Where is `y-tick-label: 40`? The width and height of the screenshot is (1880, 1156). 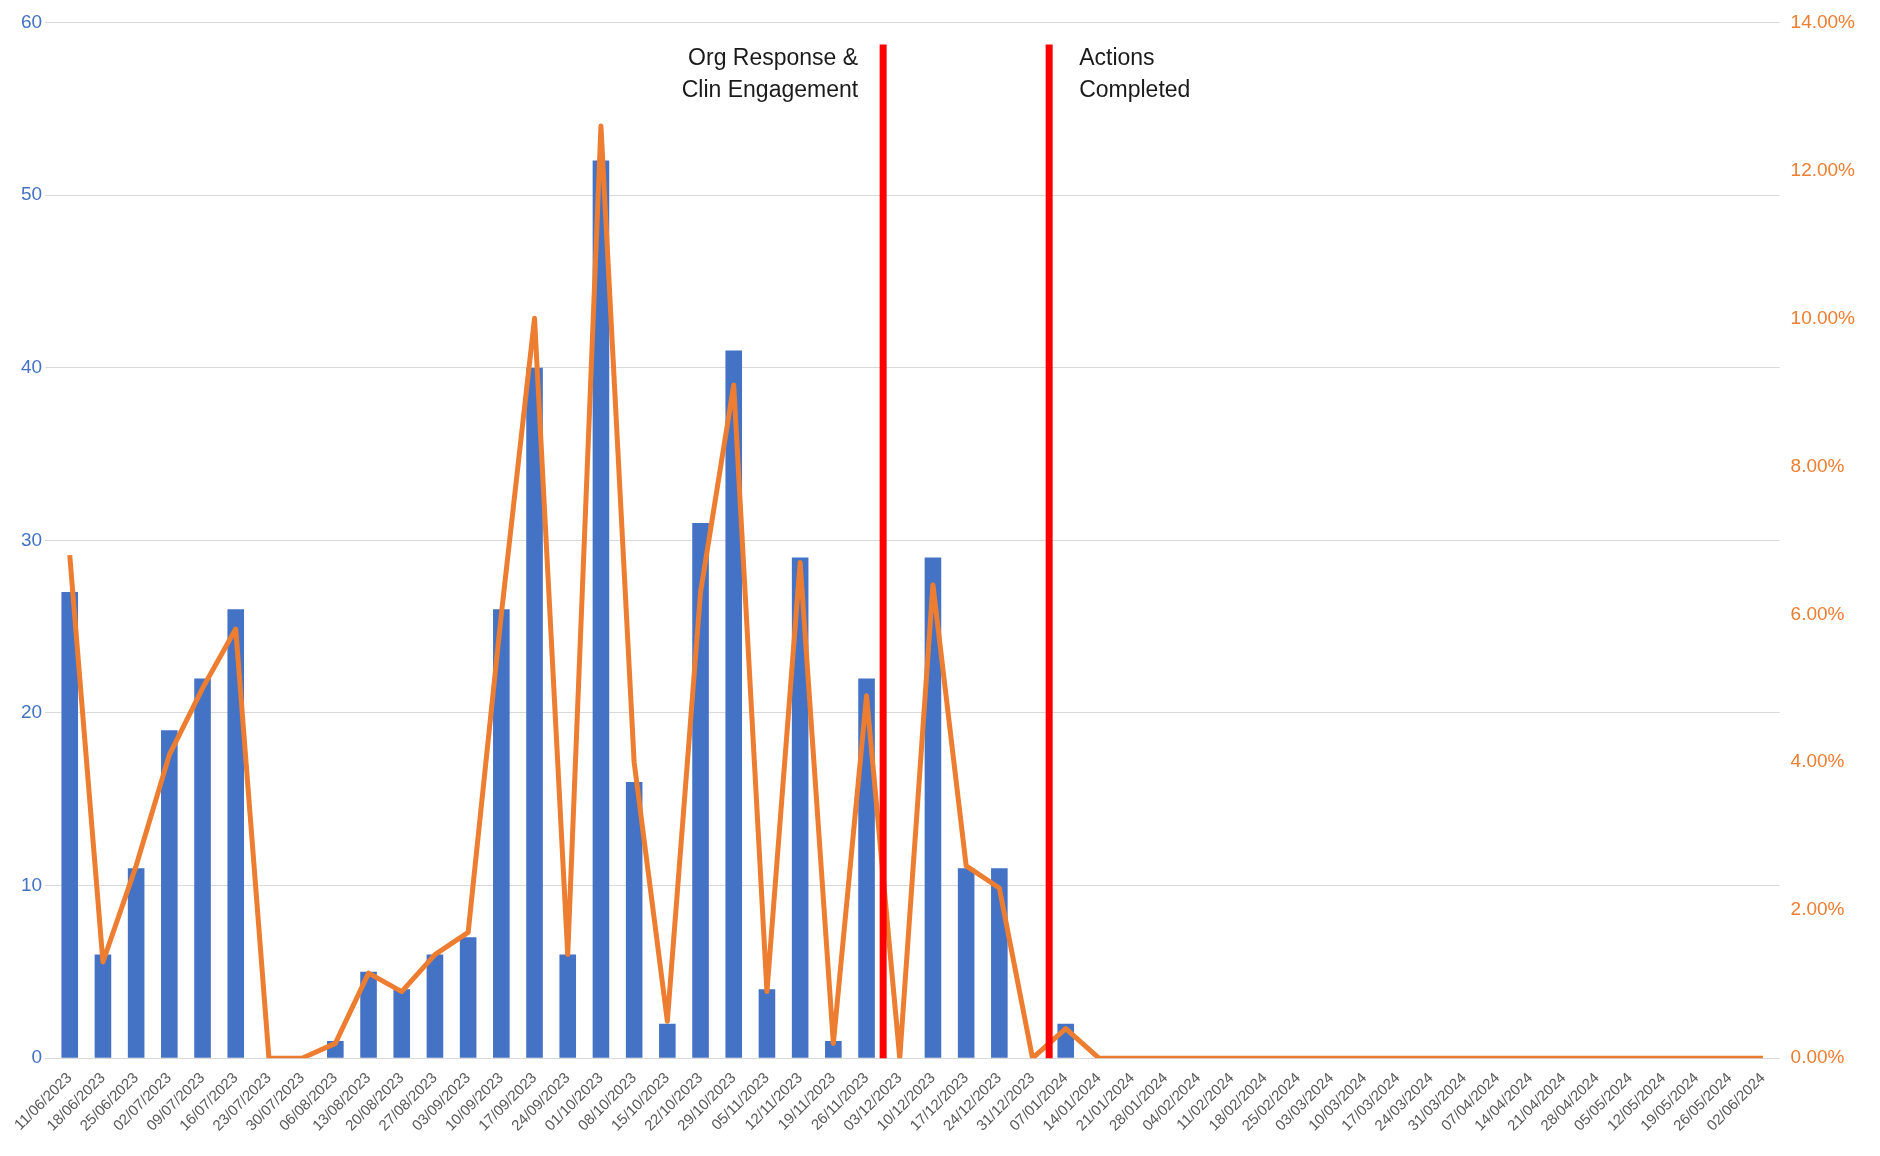 y-tick-label: 40 is located at coordinates (31, 366).